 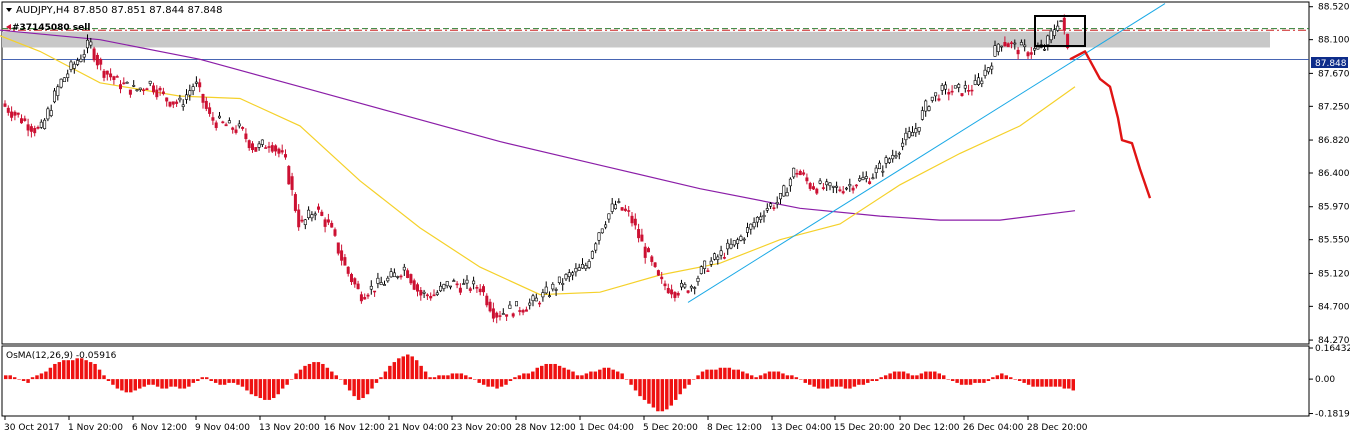 I want to click on osma-tick-label: 0.16432, so click(x=1332, y=349).